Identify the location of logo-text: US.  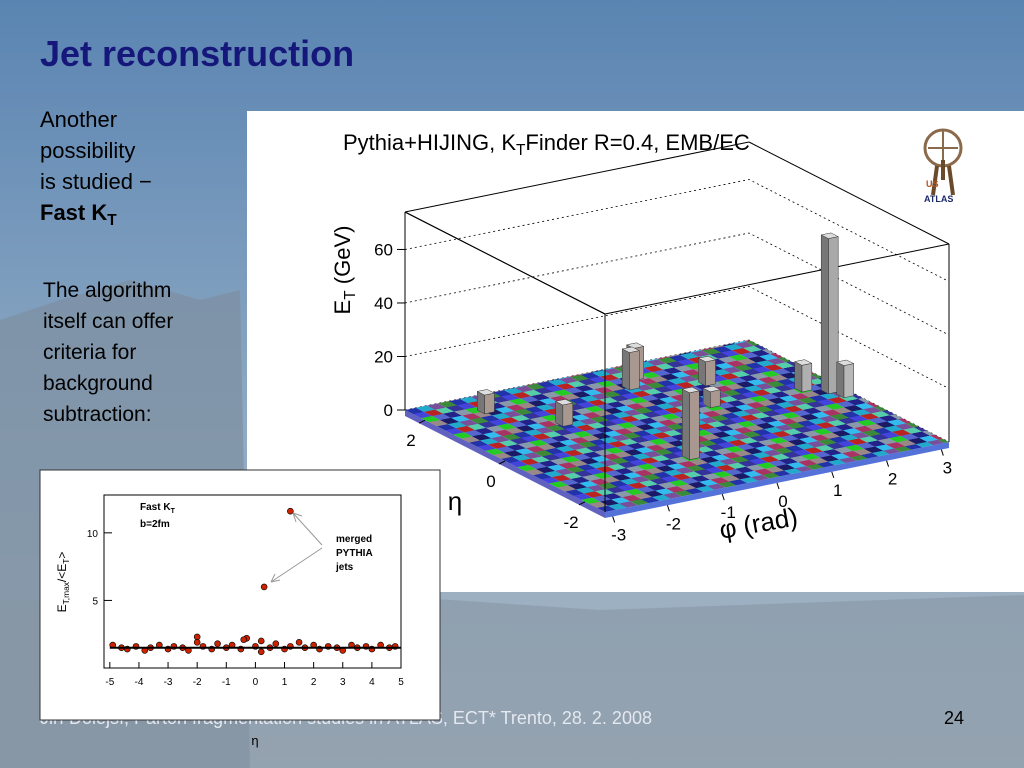
(932, 184).